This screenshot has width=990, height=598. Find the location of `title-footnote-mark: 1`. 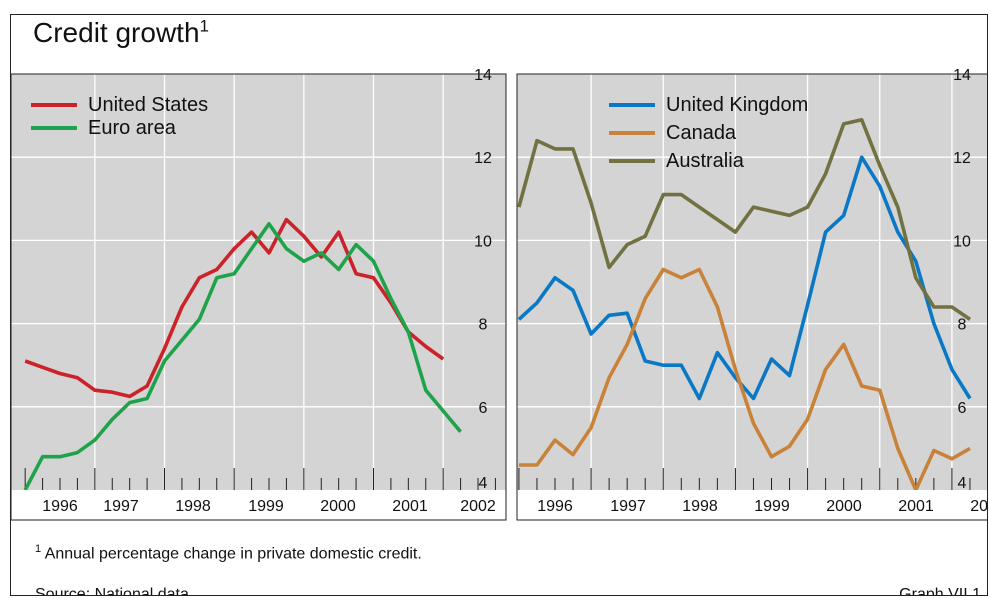

title-footnote-mark: 1 is located at coordinates (204, 26).